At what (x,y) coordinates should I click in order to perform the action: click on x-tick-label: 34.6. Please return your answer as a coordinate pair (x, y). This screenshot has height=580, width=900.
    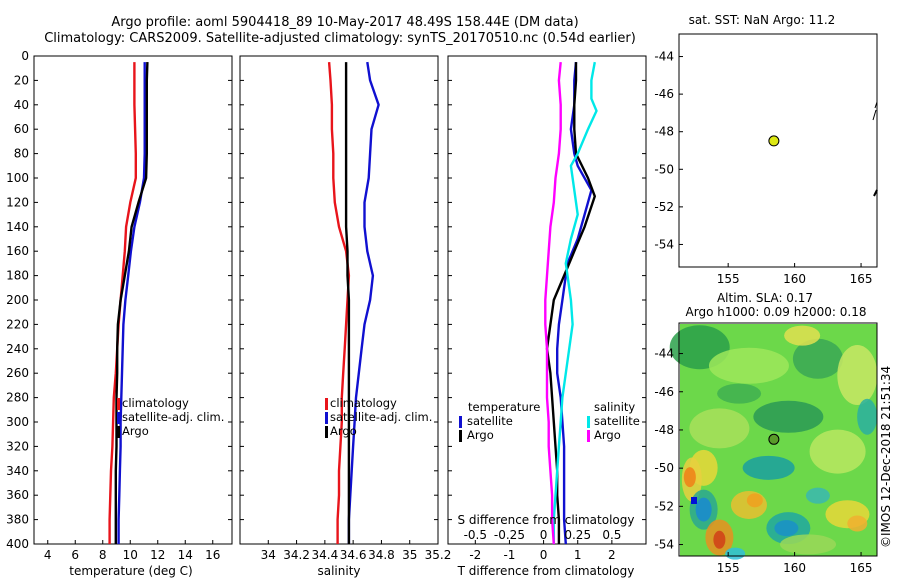
    Looking at the image, I should click on (353, 555).